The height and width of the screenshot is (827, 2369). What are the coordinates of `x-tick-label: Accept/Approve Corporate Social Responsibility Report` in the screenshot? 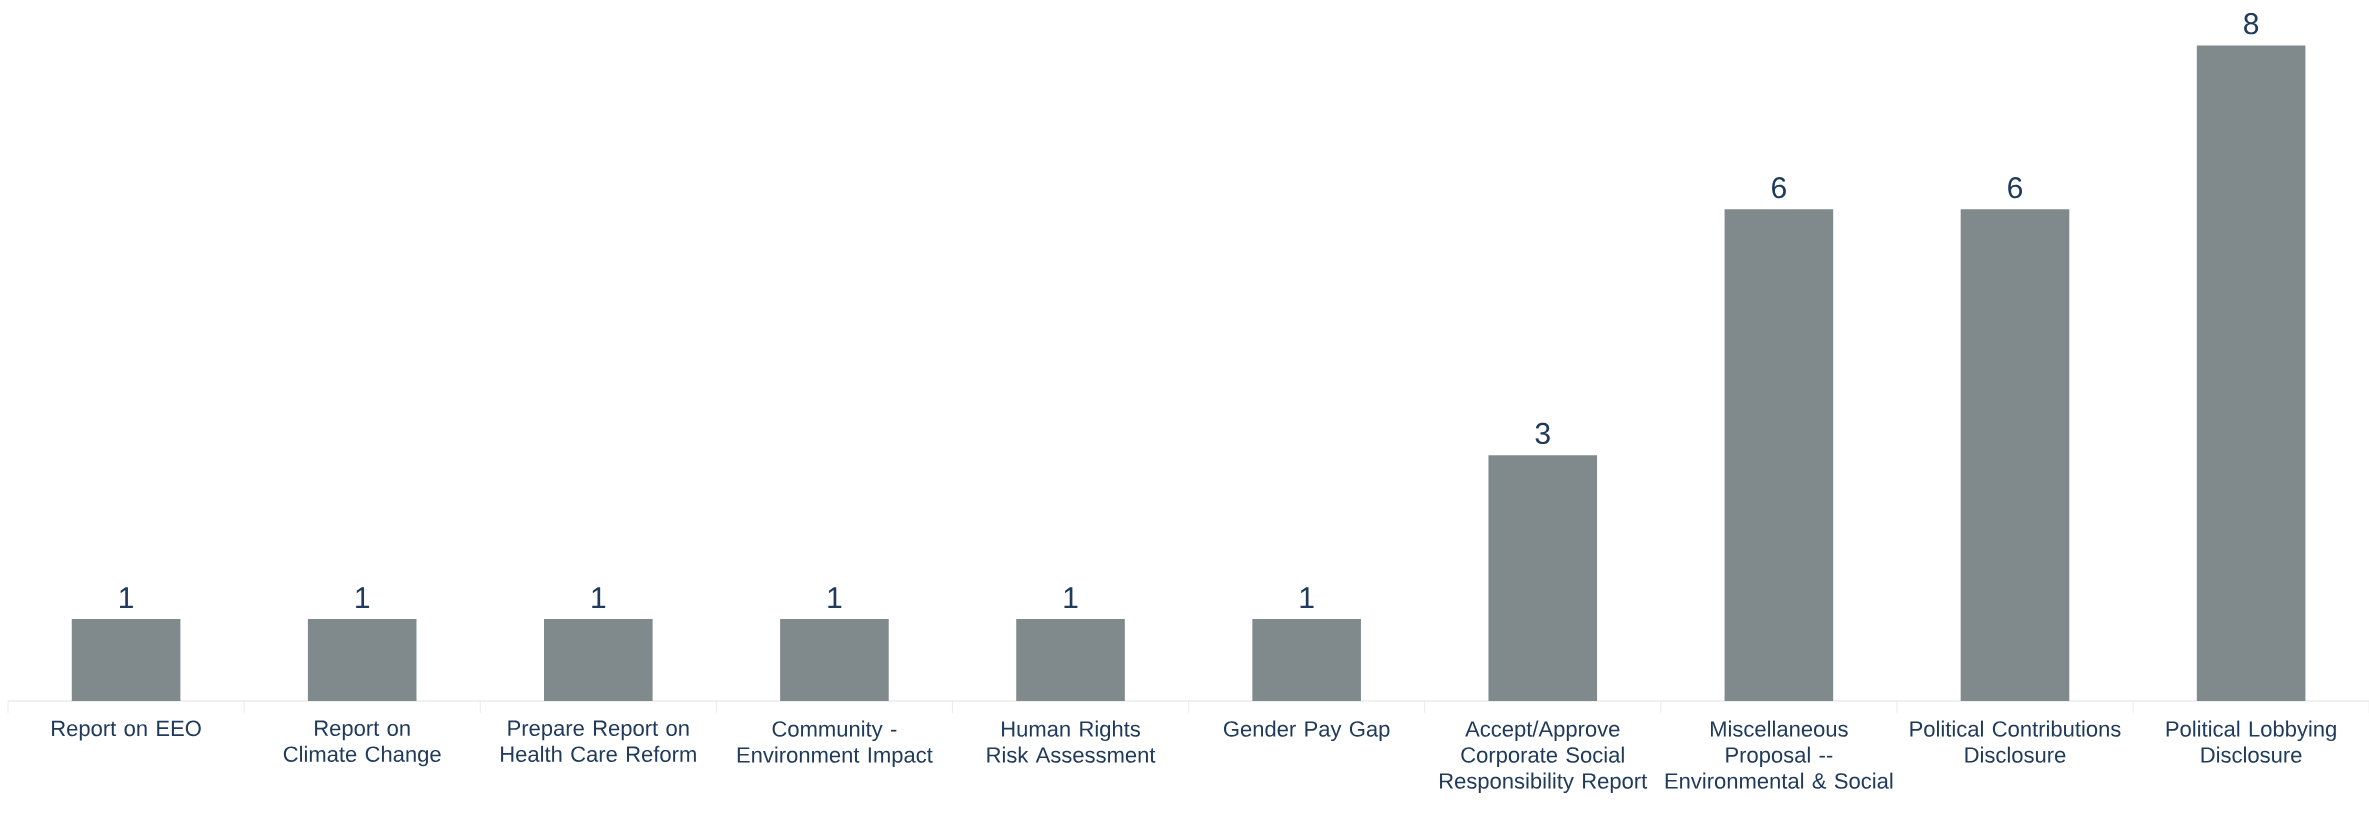 It's located at (1544, 757).